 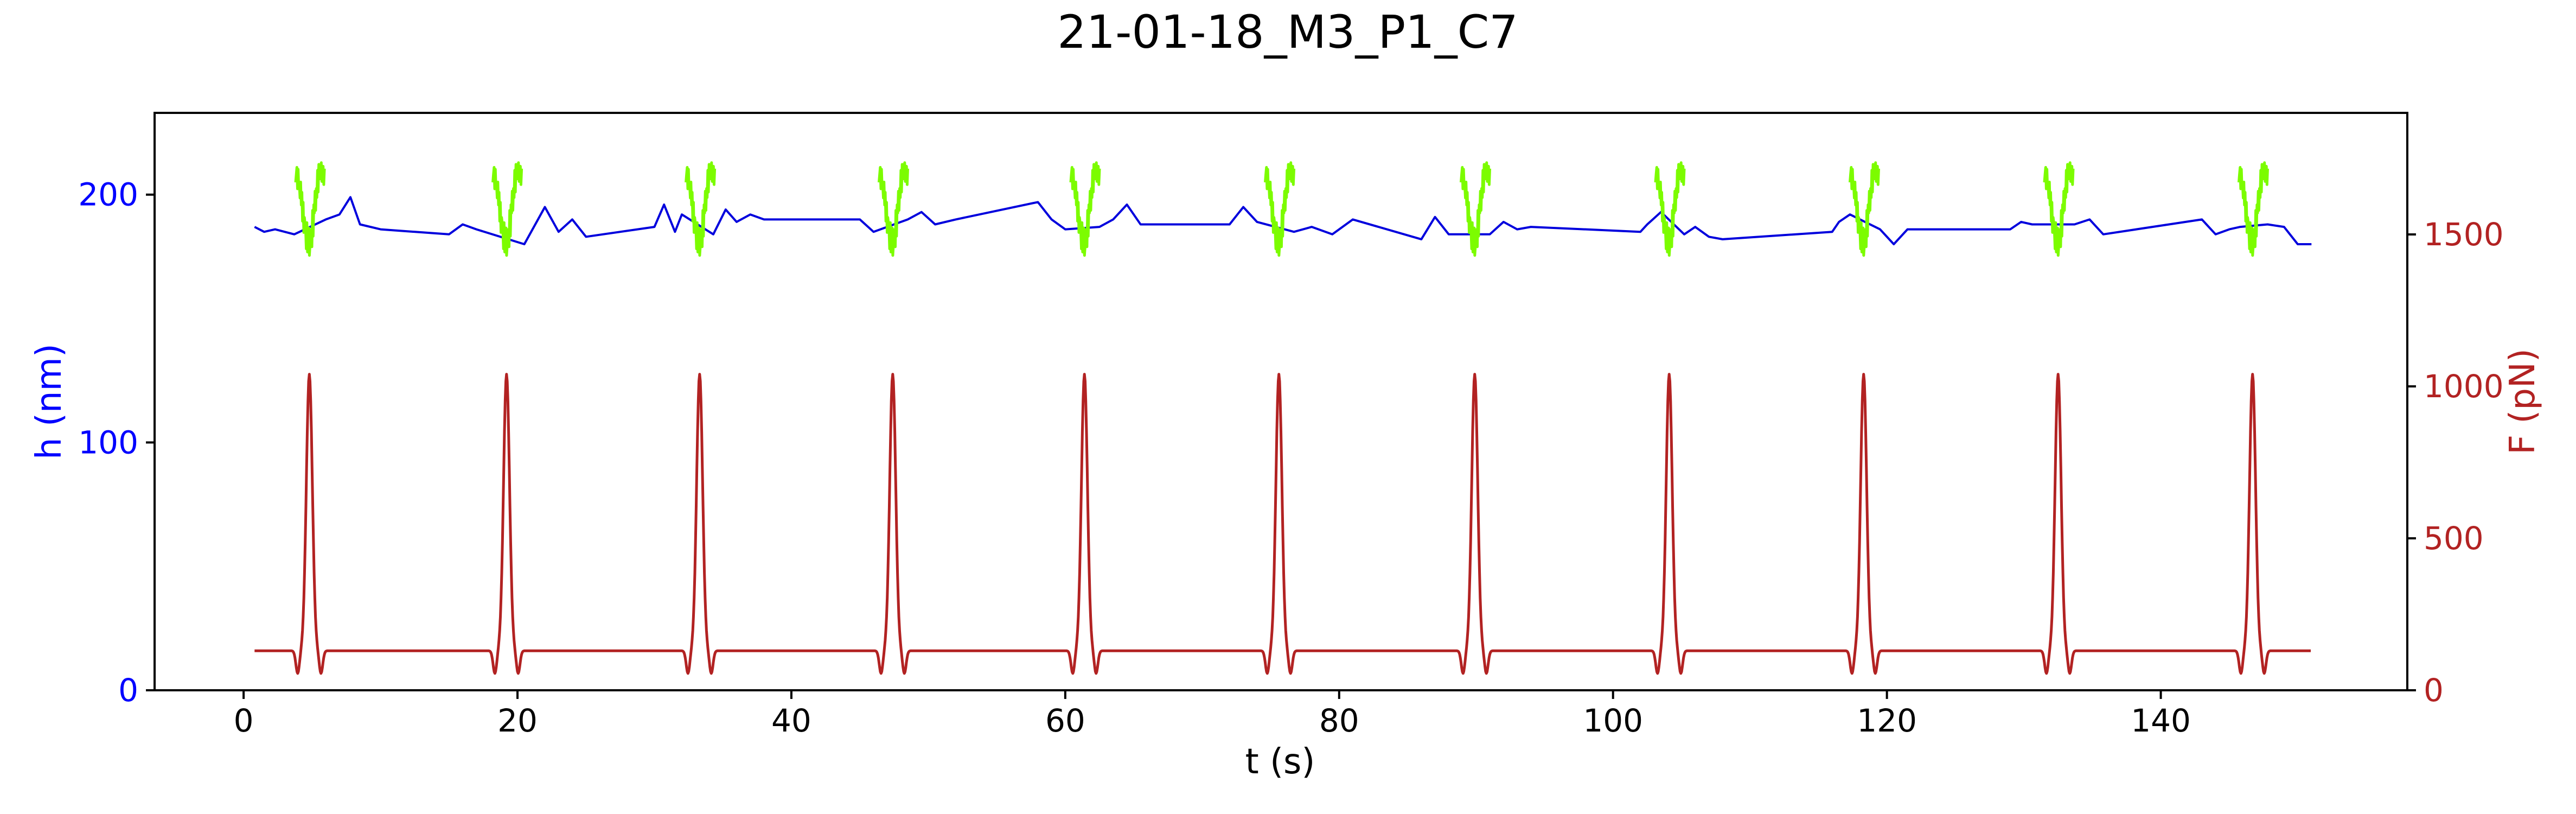 What do you see at coordinates (1280, 762) in the screenshot?
I see `x-axis-label: t (s)` at bounding box center [1280, 762].